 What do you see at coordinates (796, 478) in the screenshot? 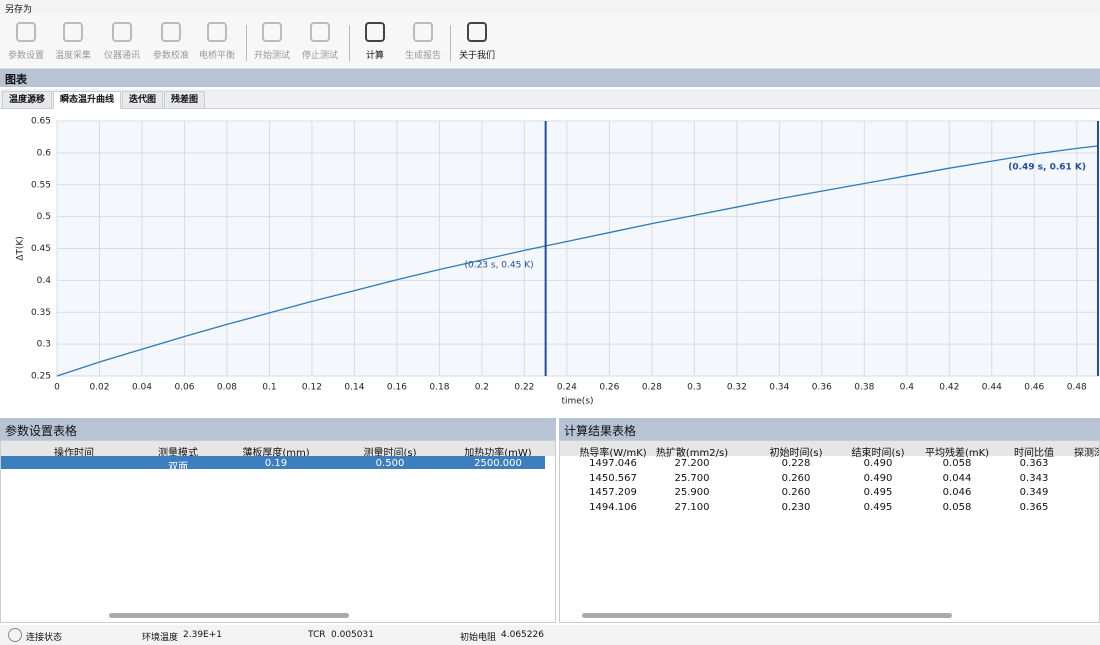
I see `table-cell: 0.260` at bounding box center [796, 478].